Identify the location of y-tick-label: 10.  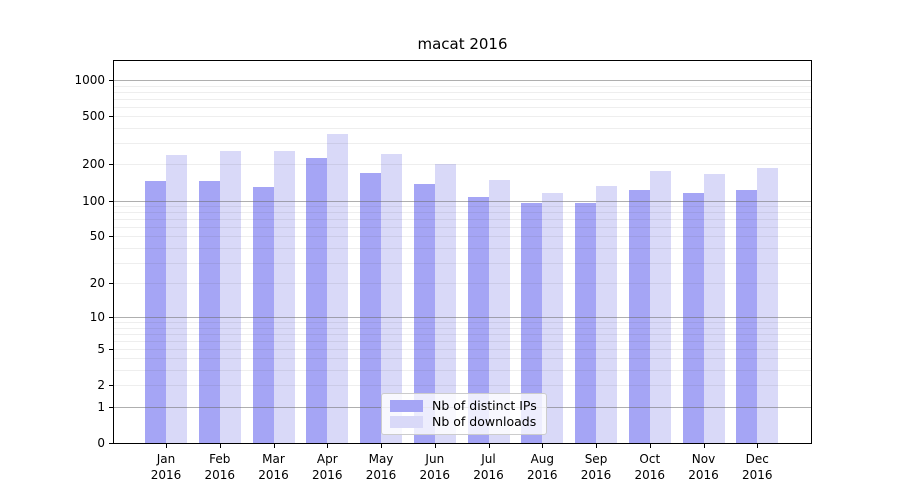
(97, 317).